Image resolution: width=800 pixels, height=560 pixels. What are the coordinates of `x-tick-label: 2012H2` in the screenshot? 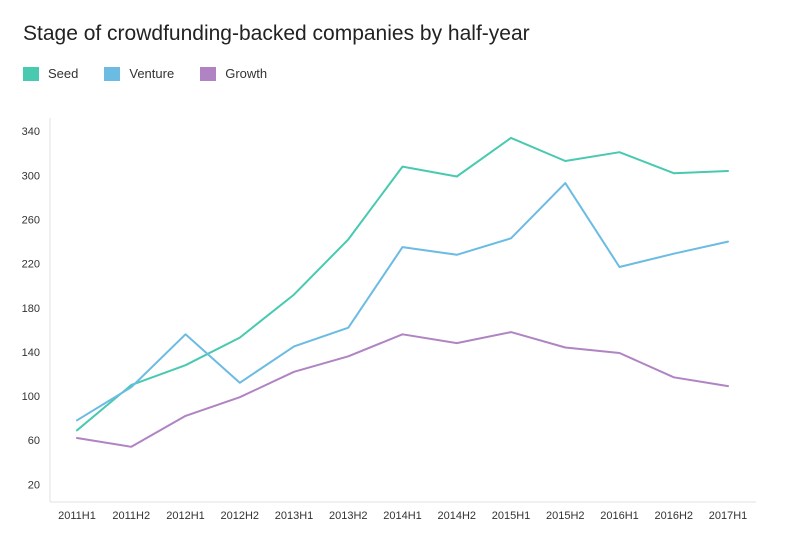 It's located at (239, 516).